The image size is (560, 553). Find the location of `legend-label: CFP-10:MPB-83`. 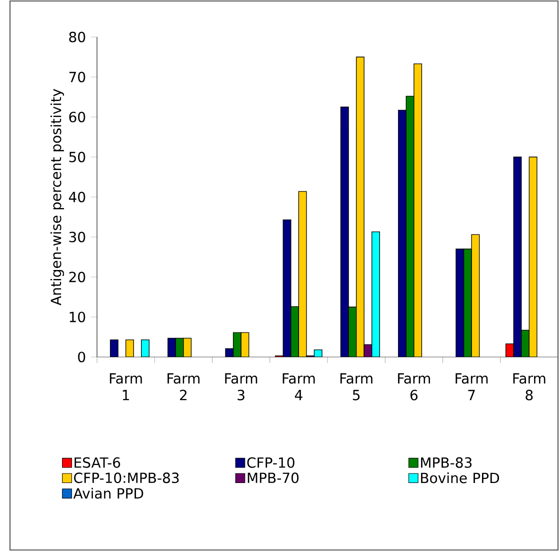

legend-label: CFP-10:MPB-83 is located at coordinates (126, 478).